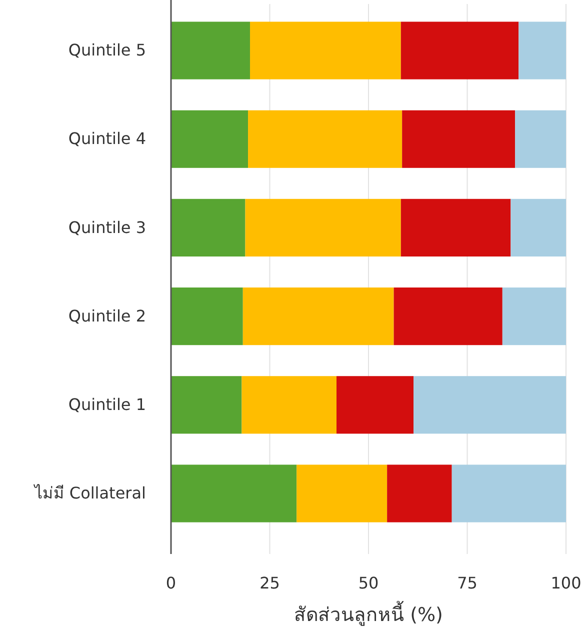 Image resolution: width=588 pixels, height=635 pixels. What do you see at coordinates (107, 50) in the screenshot?
I see `y-tick-label: Quintile 5` at bounding box center [107, 50].